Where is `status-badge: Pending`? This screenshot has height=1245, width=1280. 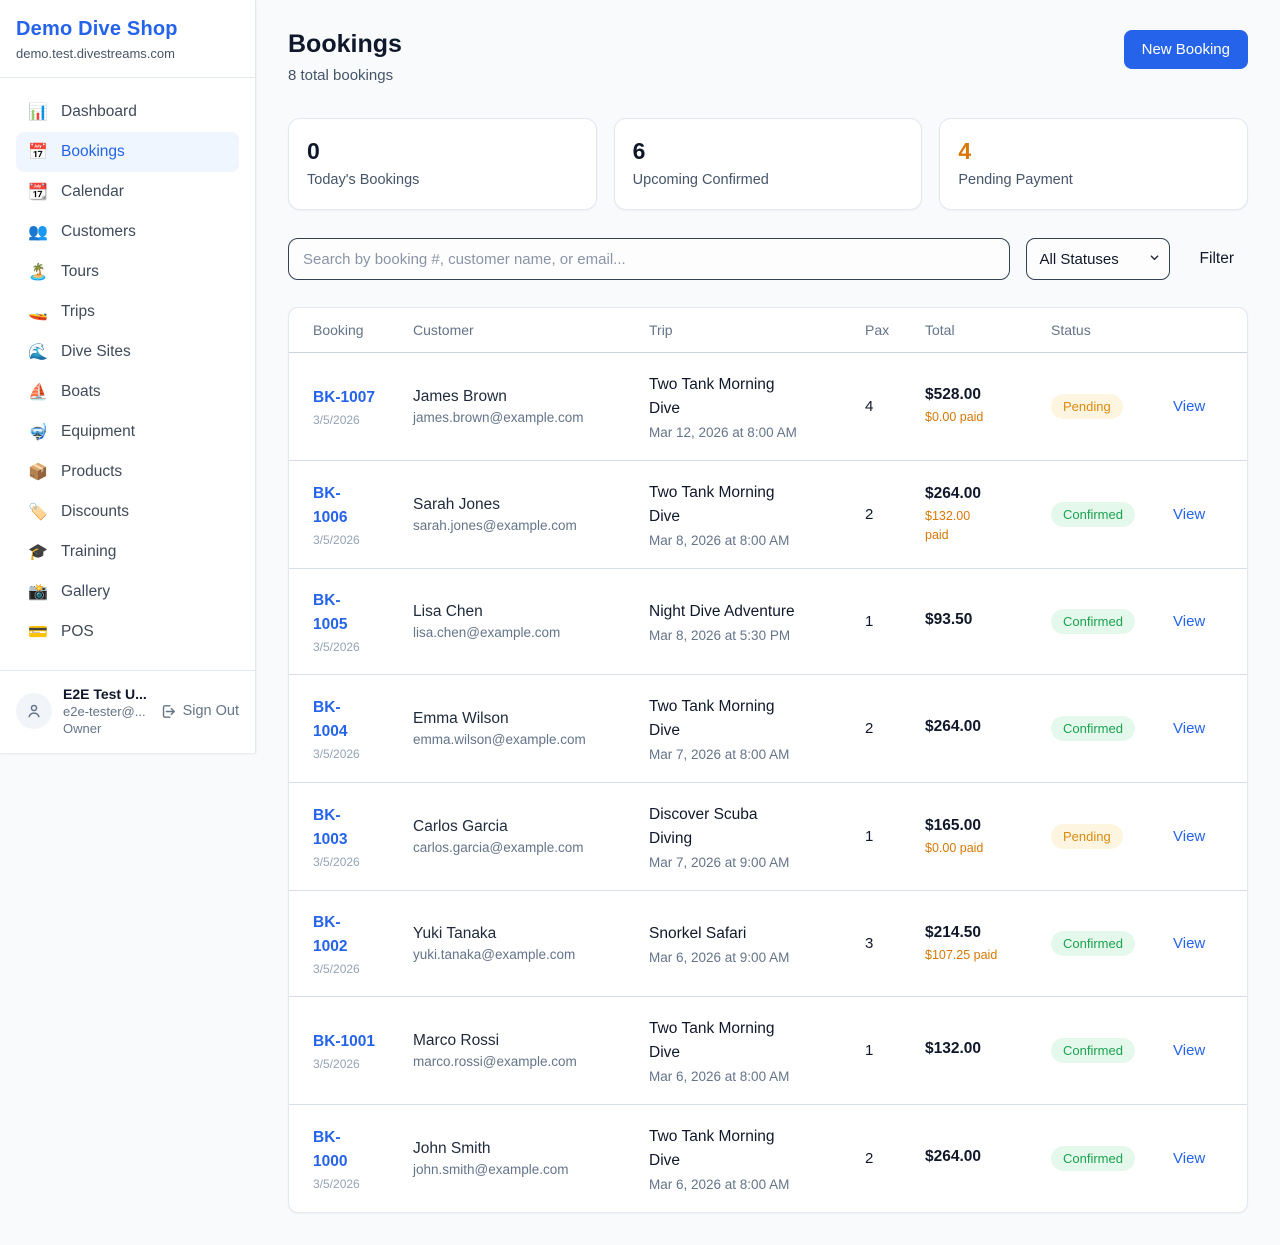 status-badge: Pending is located at coordinates (1087, 837).